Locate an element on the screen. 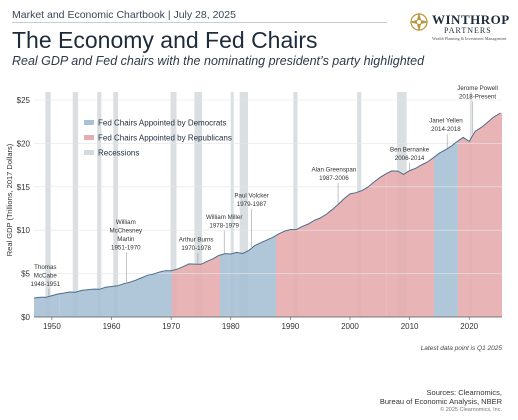 Image resolution: width=518 pixels, height=420 pixels. logo-sub: PARTNERS is located at coordinates (468, 30).